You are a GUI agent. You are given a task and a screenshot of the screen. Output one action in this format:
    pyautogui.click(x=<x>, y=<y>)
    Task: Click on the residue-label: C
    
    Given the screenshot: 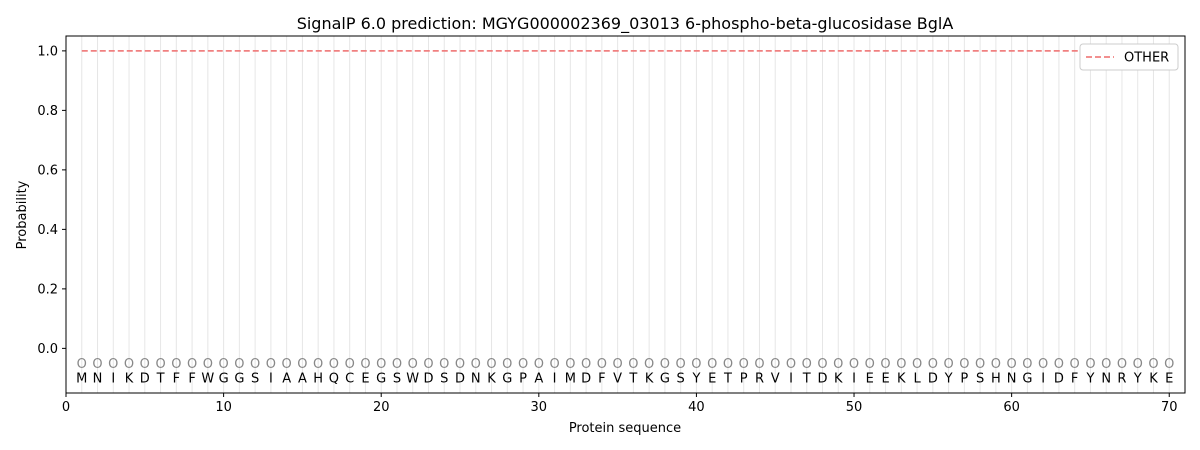 What is the action you would take?
    pyautogui.click(x=349, y=379)
    